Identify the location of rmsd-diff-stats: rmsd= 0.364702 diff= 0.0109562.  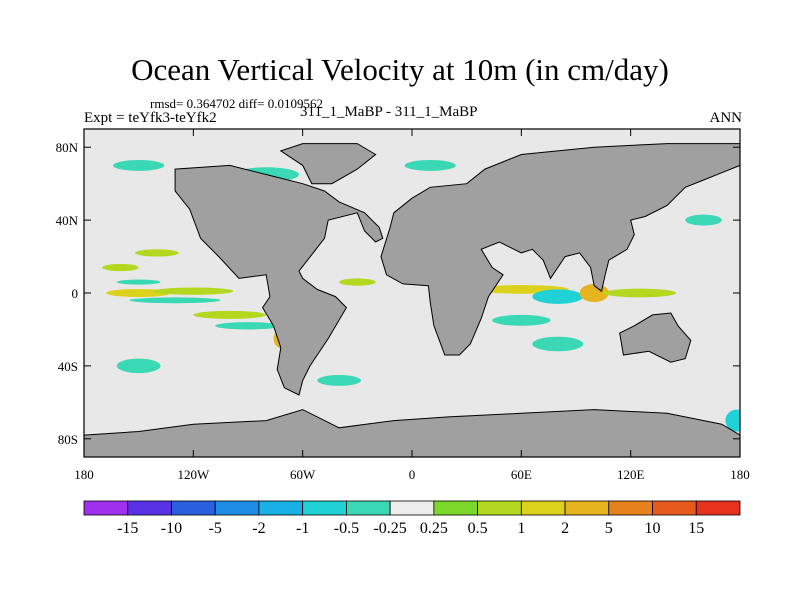
(236, 103).